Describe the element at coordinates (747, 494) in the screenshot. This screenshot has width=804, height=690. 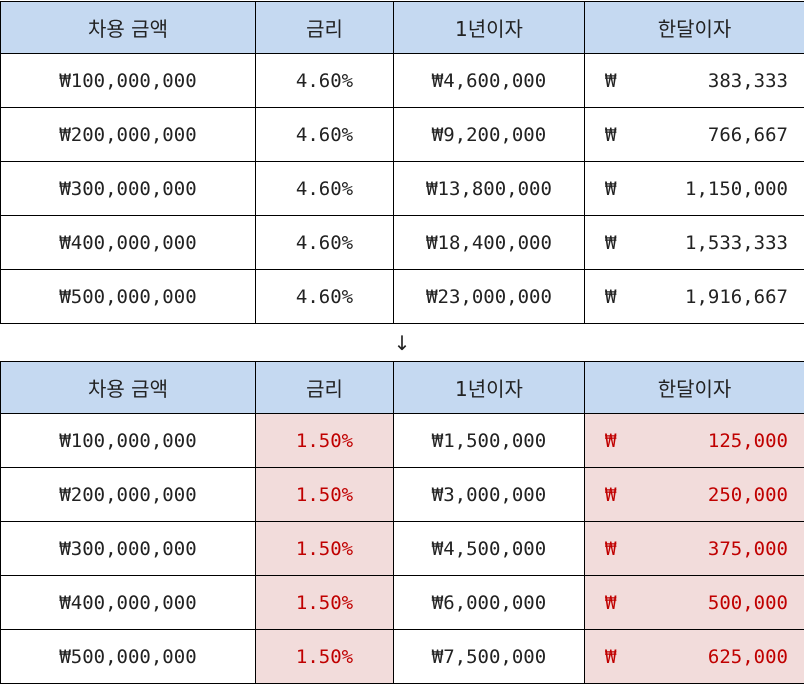
I see `monthly-interest-value: 250,000` at that location.